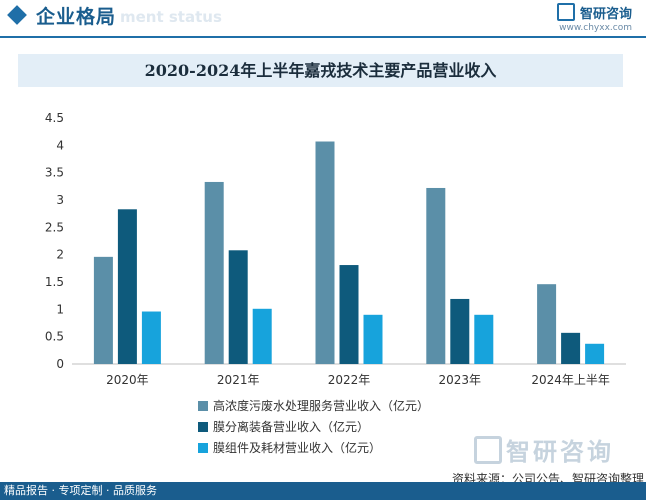 The height and width of the screenshot is (500, 646). I want to click on y-tick-label: 4, so click(60, 145).